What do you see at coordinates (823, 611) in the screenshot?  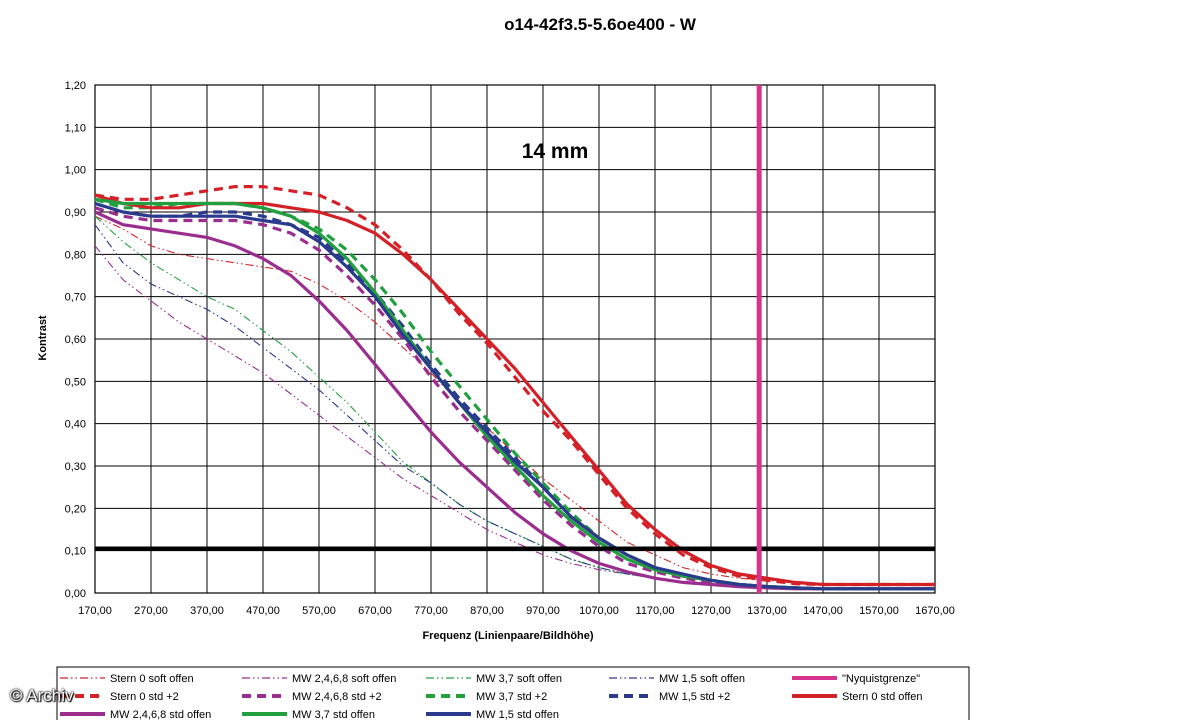 I see `x-tick-label: 1470,00` at bounding box center [823, 611].